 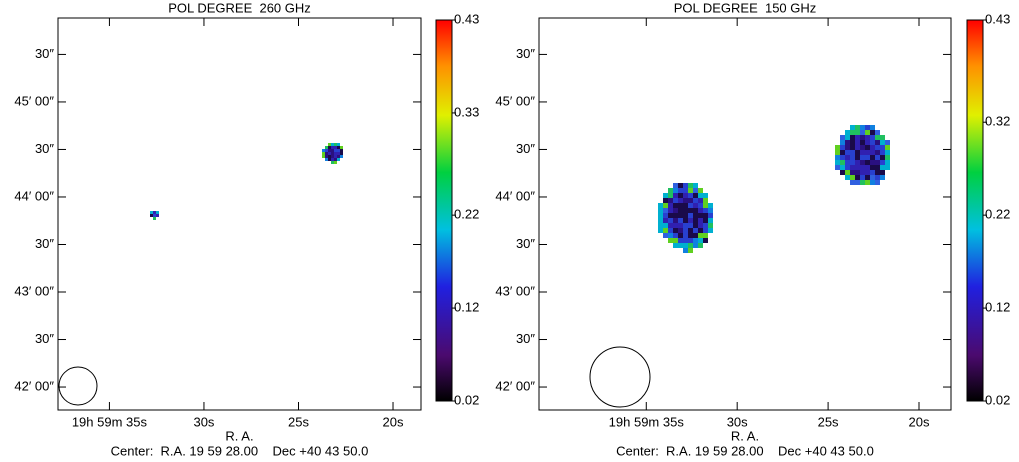 What do you see at coordinates (34, 195) in the screenshot?
I see `y-tick-label: 44′ 00″` at bounding box center [34, 195].